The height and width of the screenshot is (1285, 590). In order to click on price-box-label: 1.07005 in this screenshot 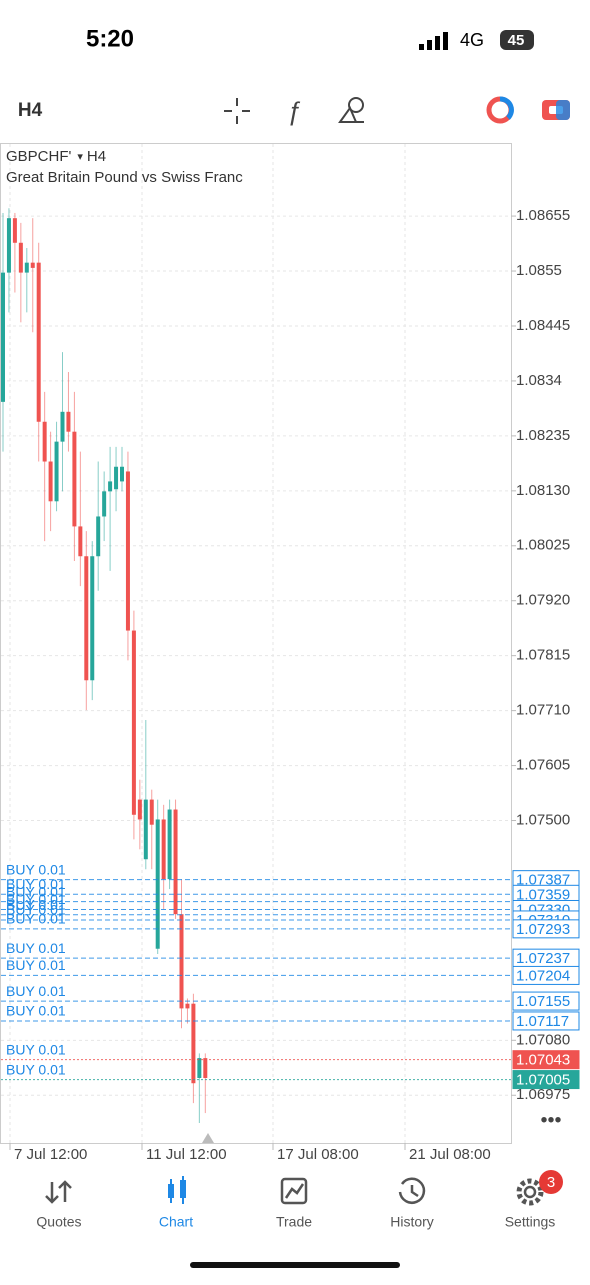, I will do `click(543, 1080)`.